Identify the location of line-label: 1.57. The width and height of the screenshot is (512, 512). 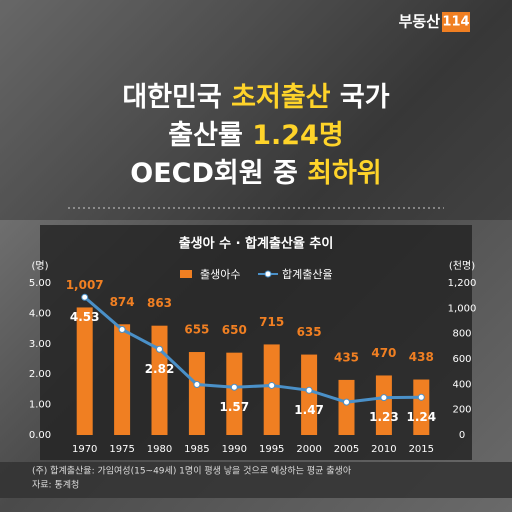
(234, 407).